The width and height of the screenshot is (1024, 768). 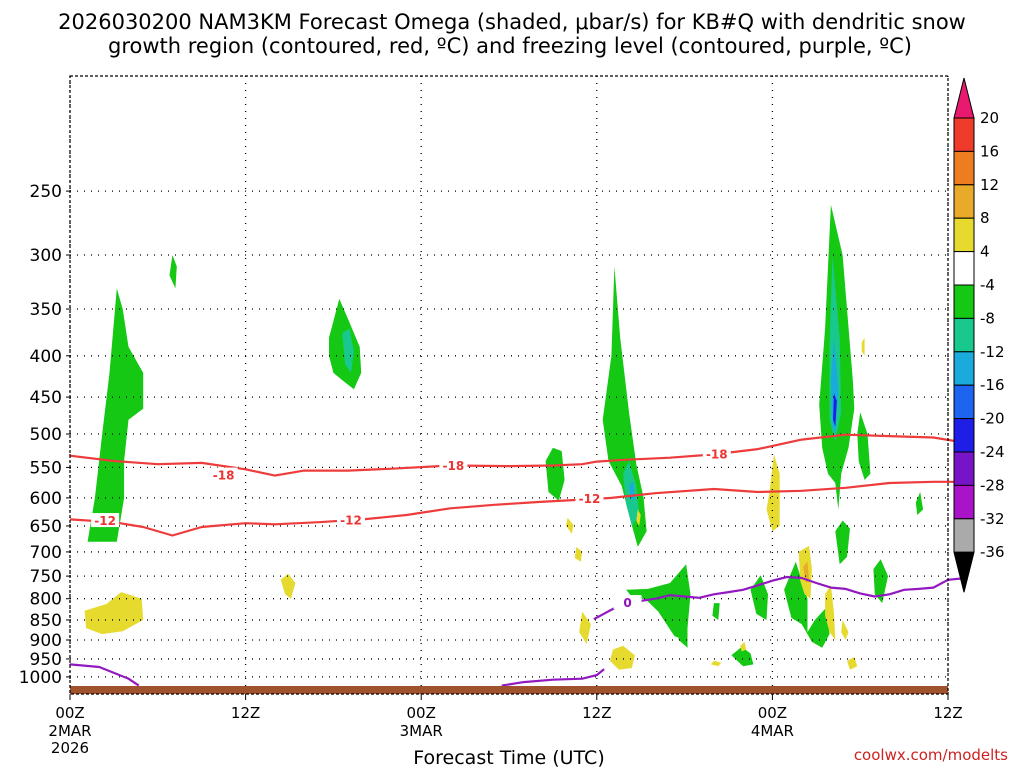 I want to click on dgz-label-minus12-c-bg, so click(x=589, y=498).